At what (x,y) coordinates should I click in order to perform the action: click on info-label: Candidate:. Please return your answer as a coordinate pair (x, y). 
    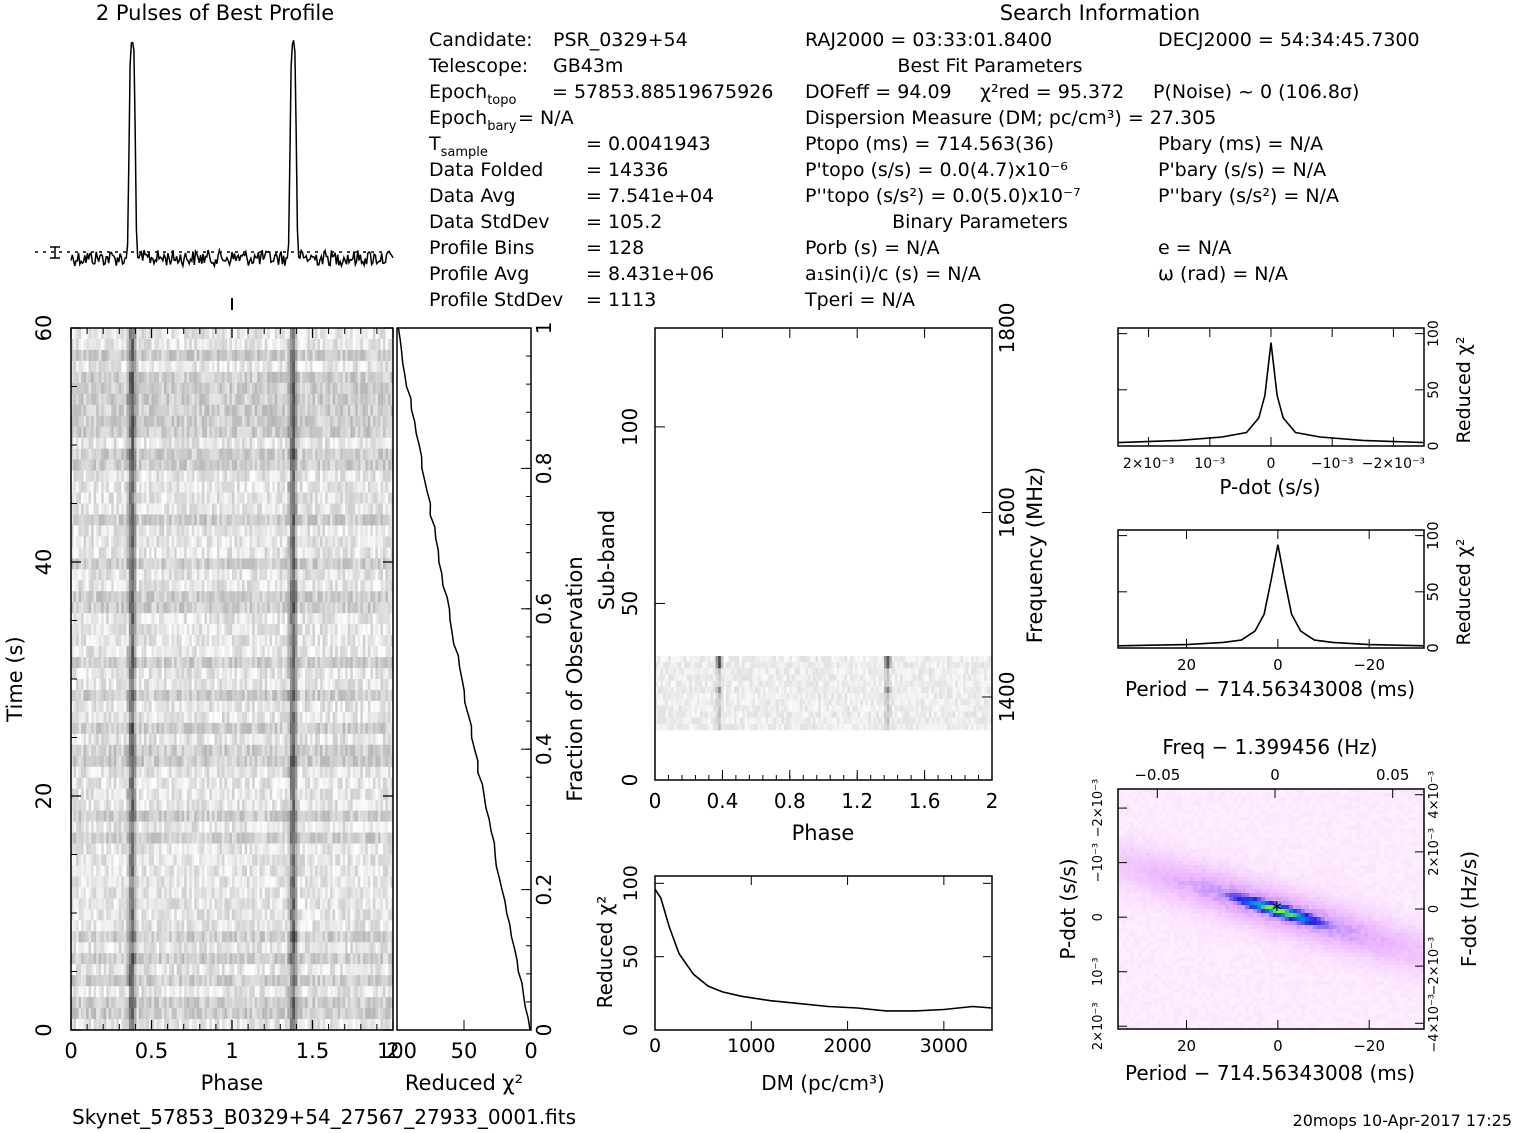
    Looking at the image, I should click on (481, 40).